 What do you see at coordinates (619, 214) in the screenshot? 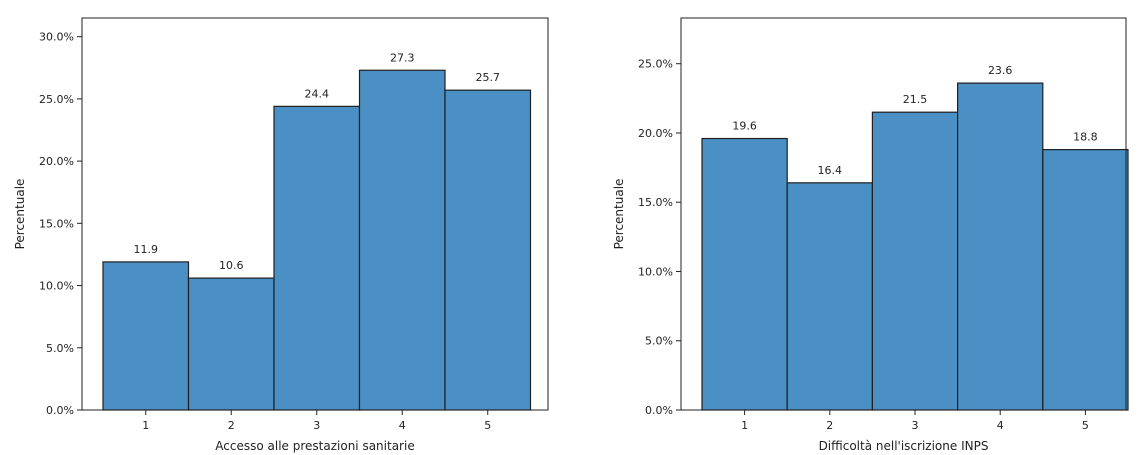
I see `chart-2-y-axis-label: Percentuale` at bounding box center [619, 214].